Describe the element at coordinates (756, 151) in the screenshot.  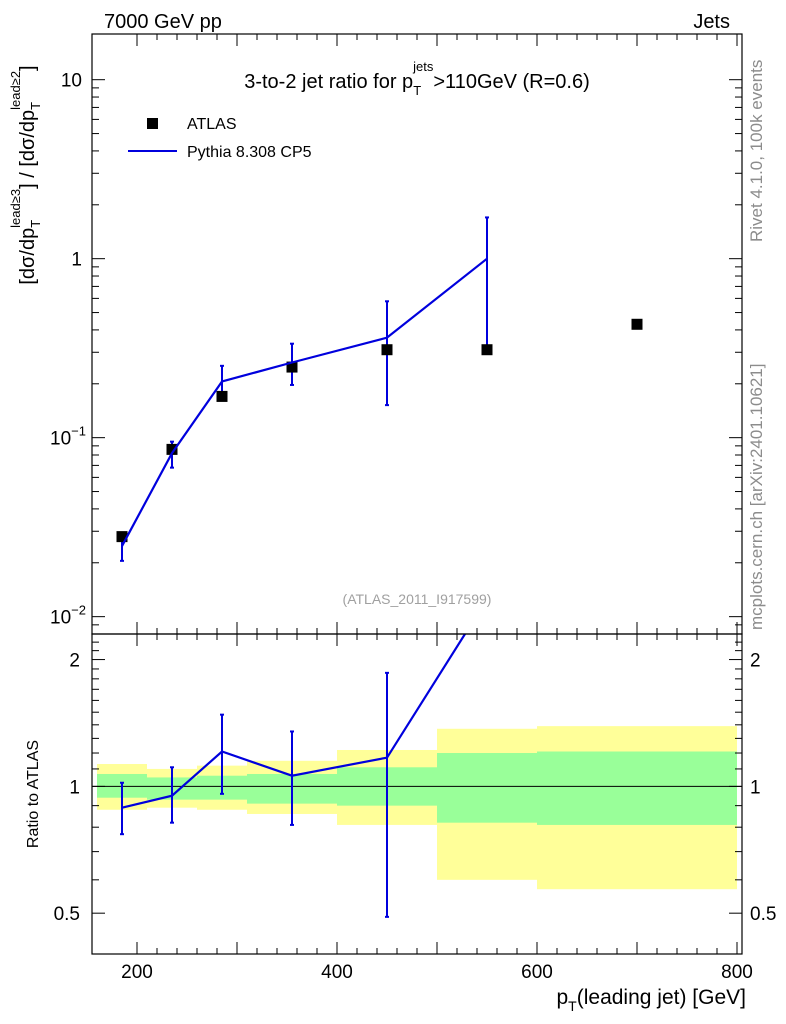
I see `rivet-info-text: Rivet 4.1.0, 100k events` at that location.